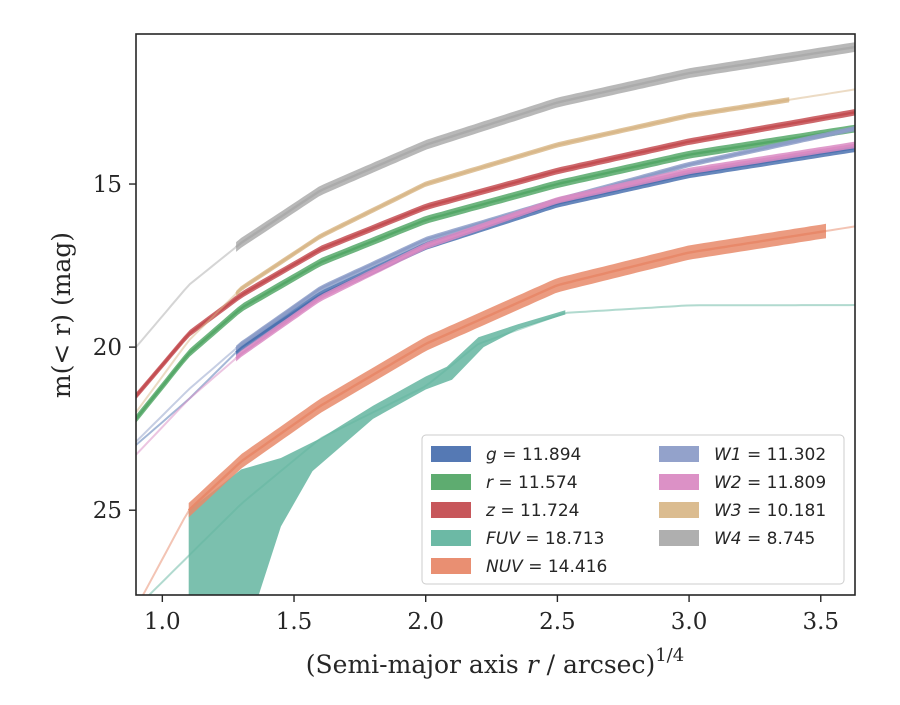 Image resolution: width=900 pixels, height=705 pixels. What do you see at coordinates (533, 455) in the screenshot?
I see `legend-label-g: g = 11.894` at bounding box center [533, 455].